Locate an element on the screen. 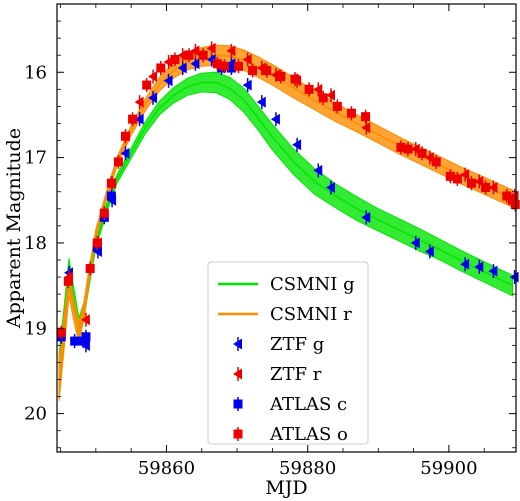  legend-label: ATLAS c is located at coordinates (308, 404).